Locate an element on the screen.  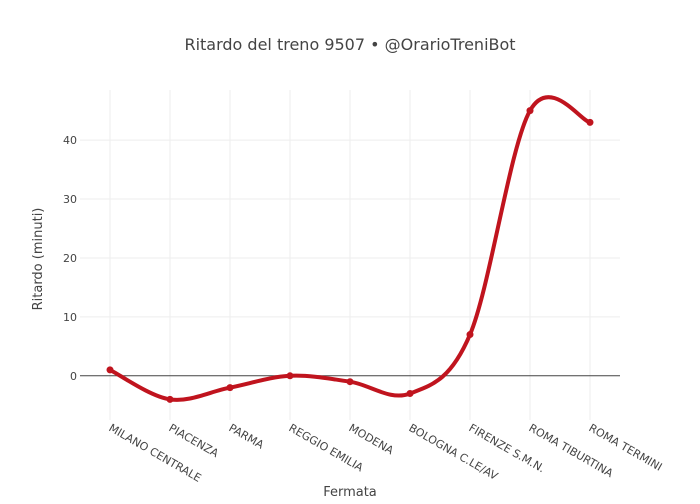
y-tick-label: 40 is located at coordinates (70, 140).